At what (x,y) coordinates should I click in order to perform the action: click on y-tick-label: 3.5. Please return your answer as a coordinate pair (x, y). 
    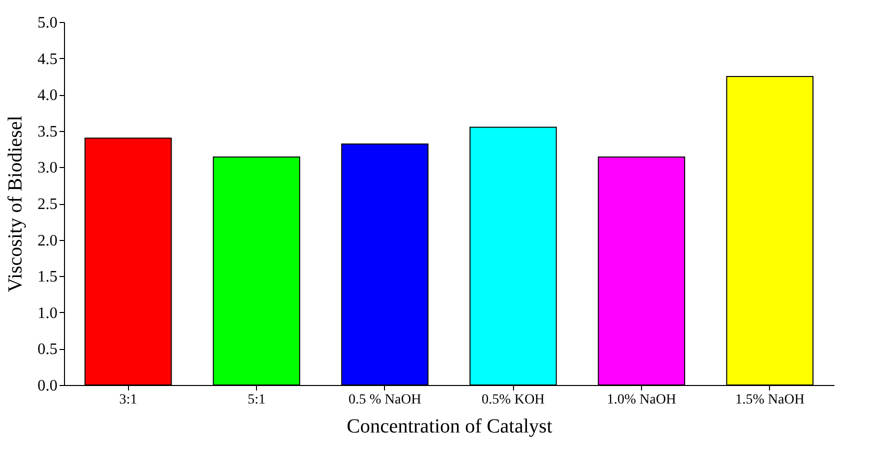
    Looking at the image, I should click on (48, 131).